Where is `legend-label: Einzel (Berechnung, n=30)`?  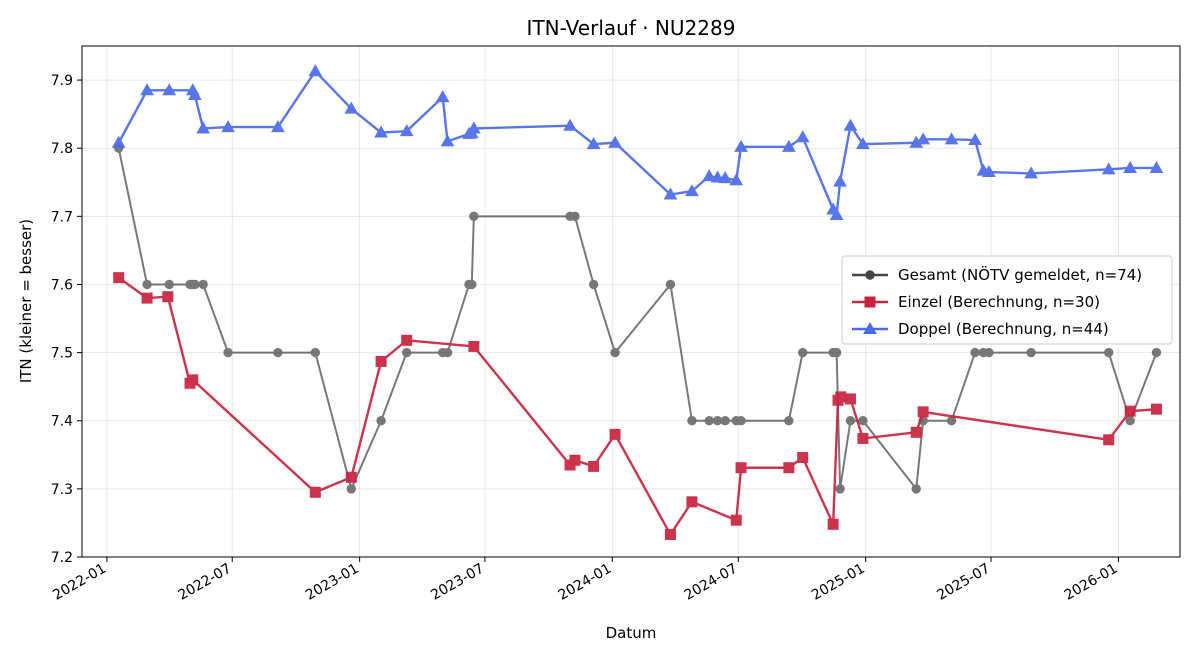 legend-label: Einzel (Berechnung, n=30) is located at coordinates (999, 302).